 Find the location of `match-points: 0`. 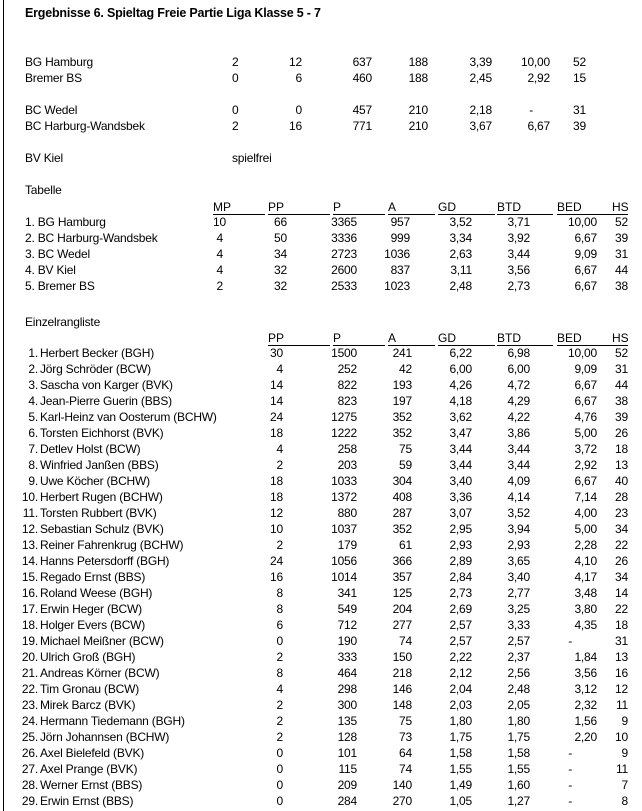

match-points: 0 is located at coordinates (235, 78).